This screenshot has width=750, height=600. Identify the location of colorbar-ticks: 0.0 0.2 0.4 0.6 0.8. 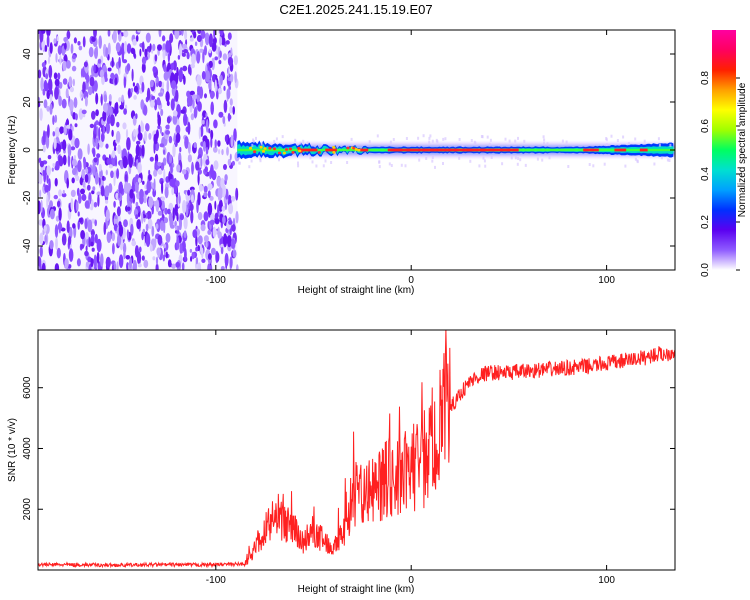
(720, 174).